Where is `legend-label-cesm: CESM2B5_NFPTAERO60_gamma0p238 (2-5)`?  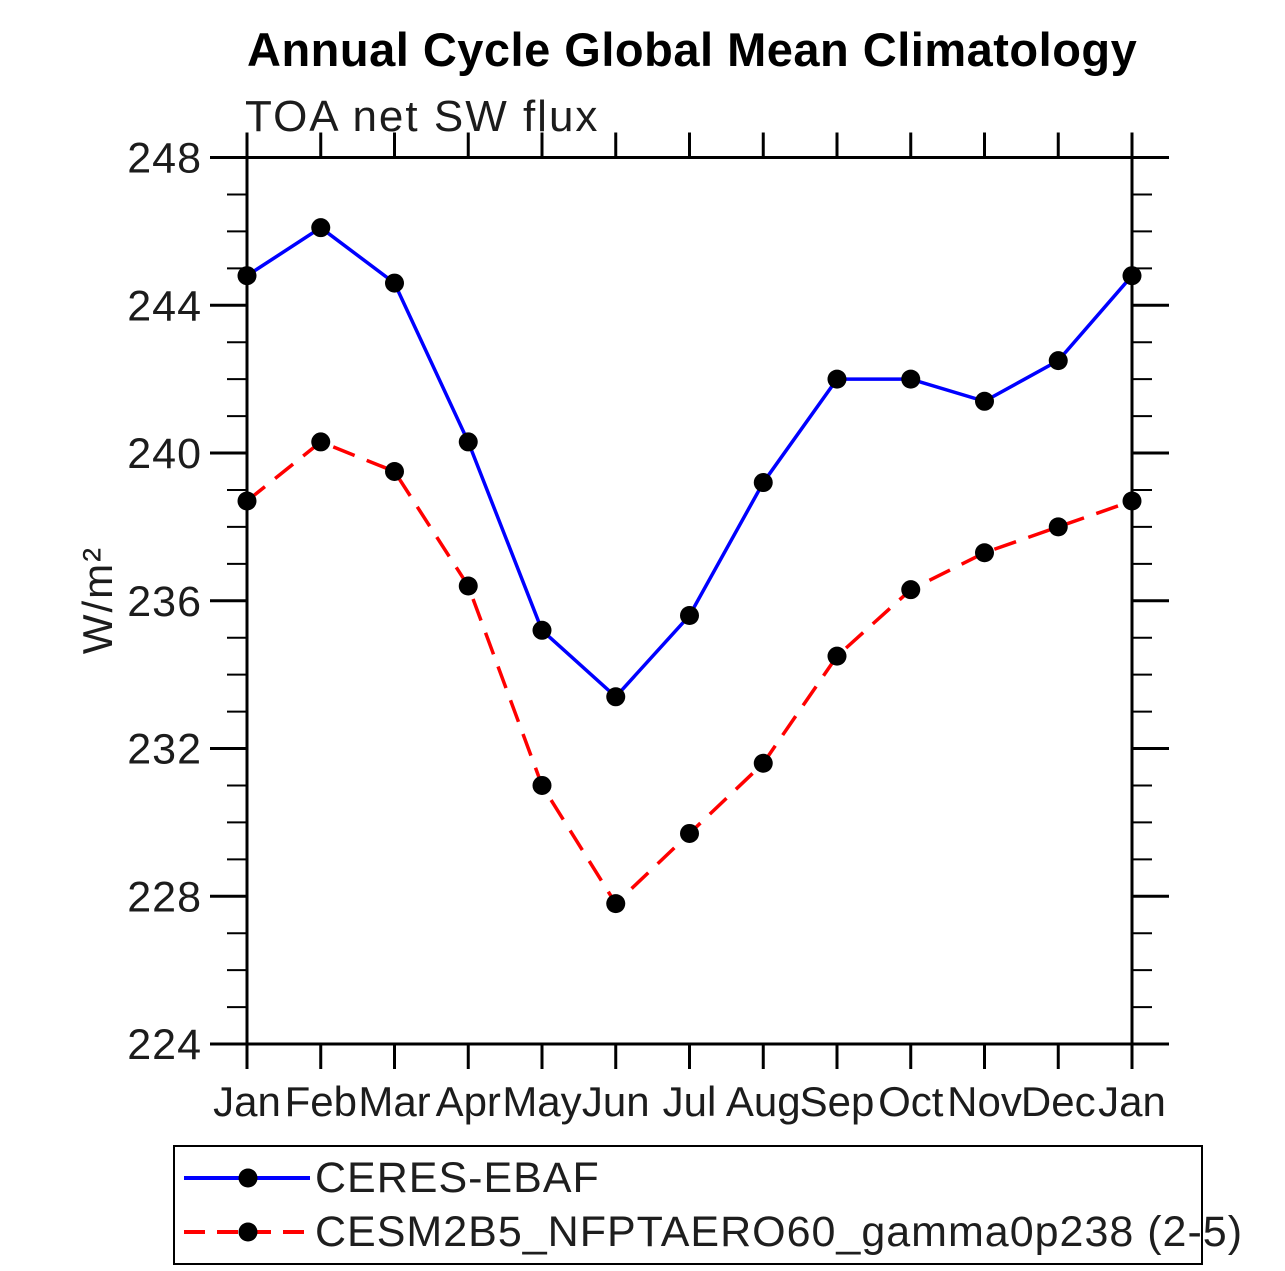
legend-label-cesm: CESM2B5_NFPTAERO60_gamma0p238 (2-5) is located at coordinates (779, 1231).